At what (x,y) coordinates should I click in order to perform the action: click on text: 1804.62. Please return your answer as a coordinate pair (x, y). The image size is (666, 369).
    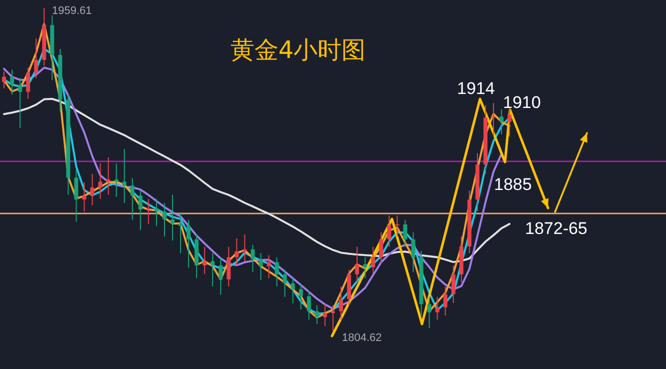
    Looking at the image, I should click on (362, 338).